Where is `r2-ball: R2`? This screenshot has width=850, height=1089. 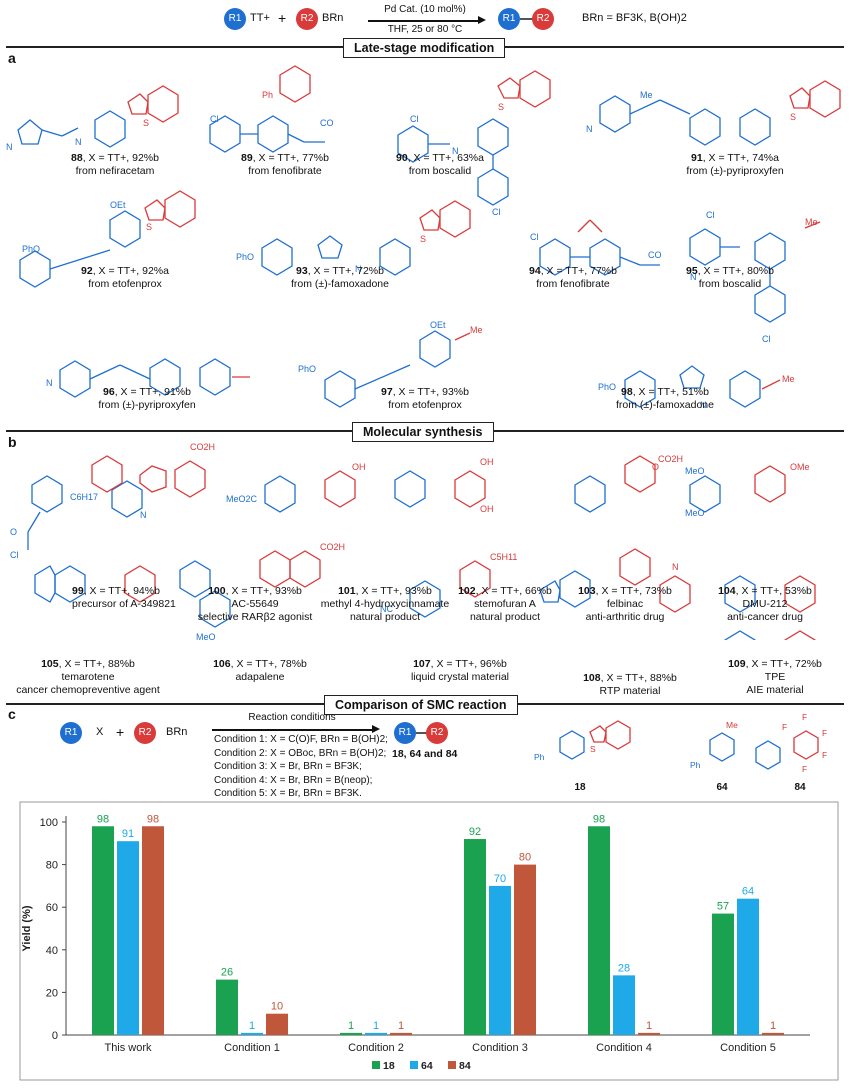 r2-ball: R2 is located at coordinates (307, 19).